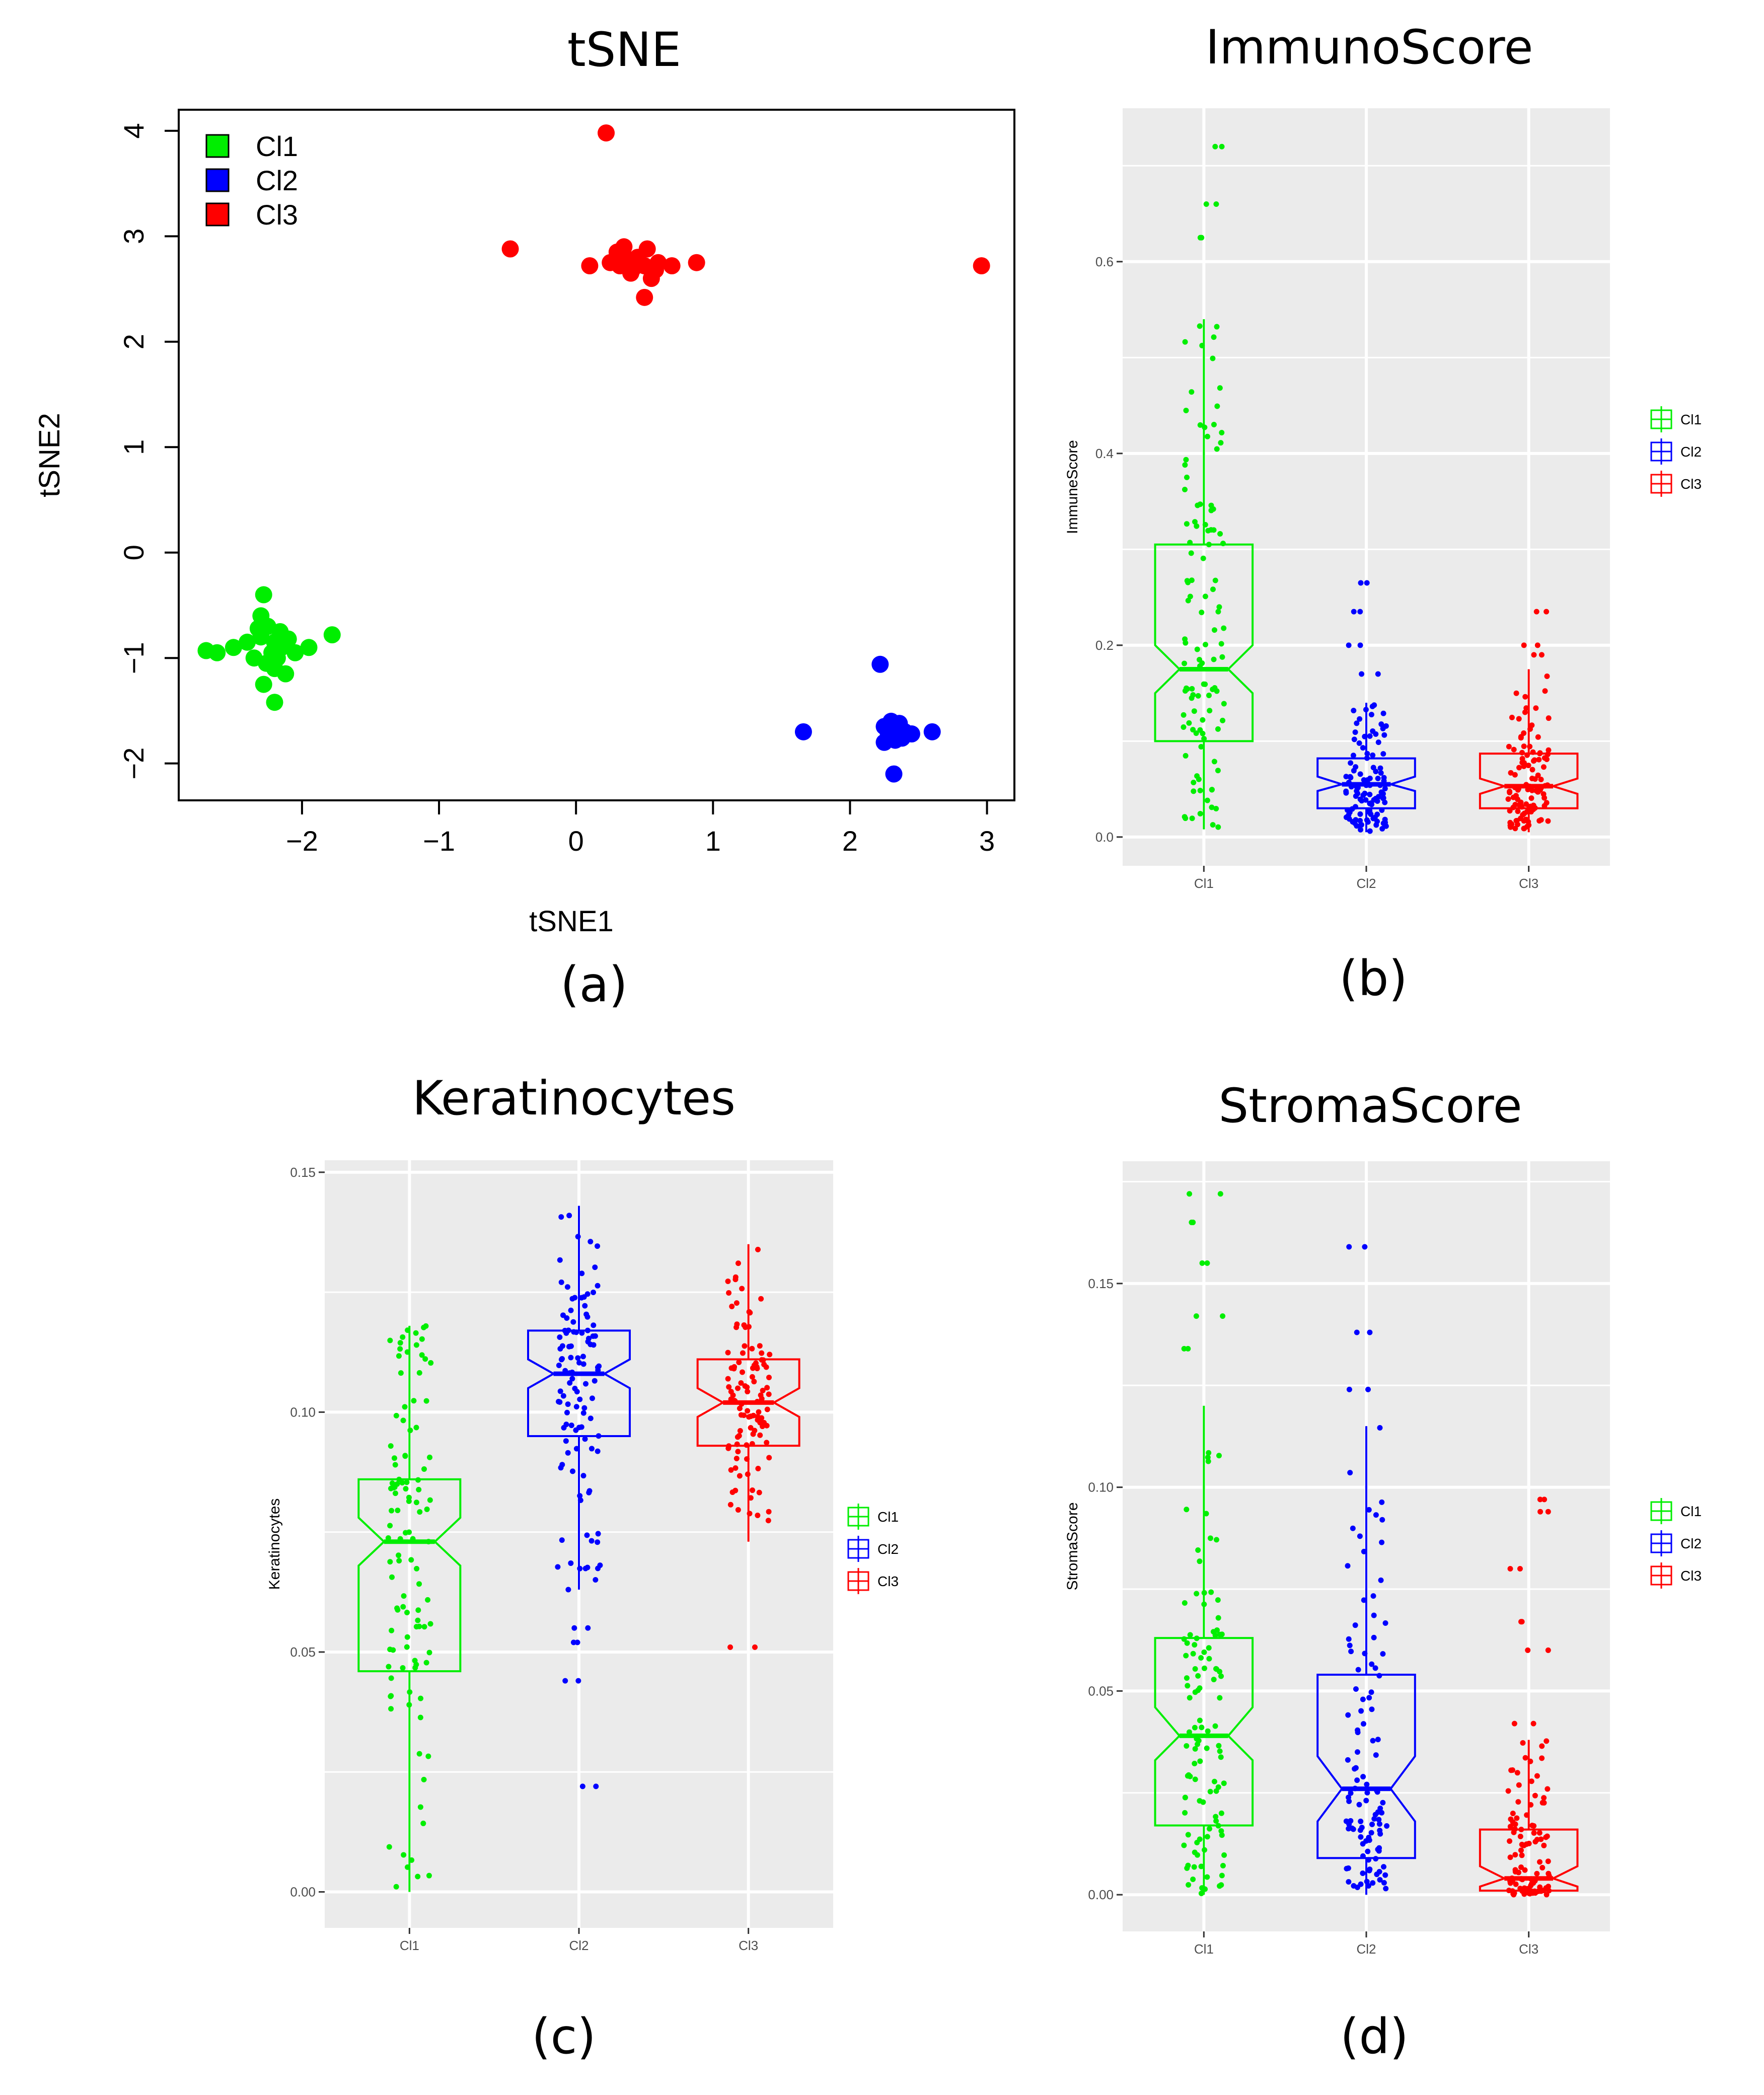 The height and width of the screenshot is (2095, 1764). What do you see at coordinates (217, 180) in the screenshot?
I see `legend-key-cl2` at bounding box center [217, 180].